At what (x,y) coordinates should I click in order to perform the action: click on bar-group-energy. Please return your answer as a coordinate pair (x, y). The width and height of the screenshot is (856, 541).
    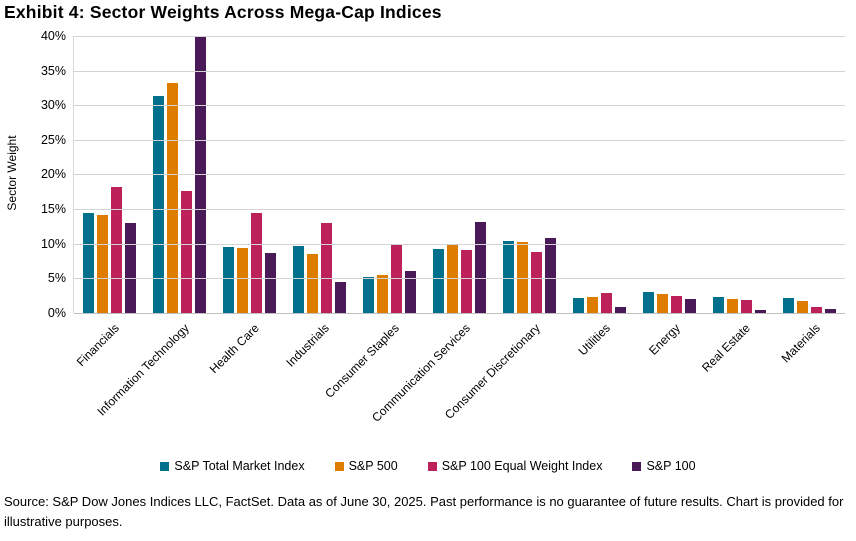
    Looking at the image, I should click on (670, 174).